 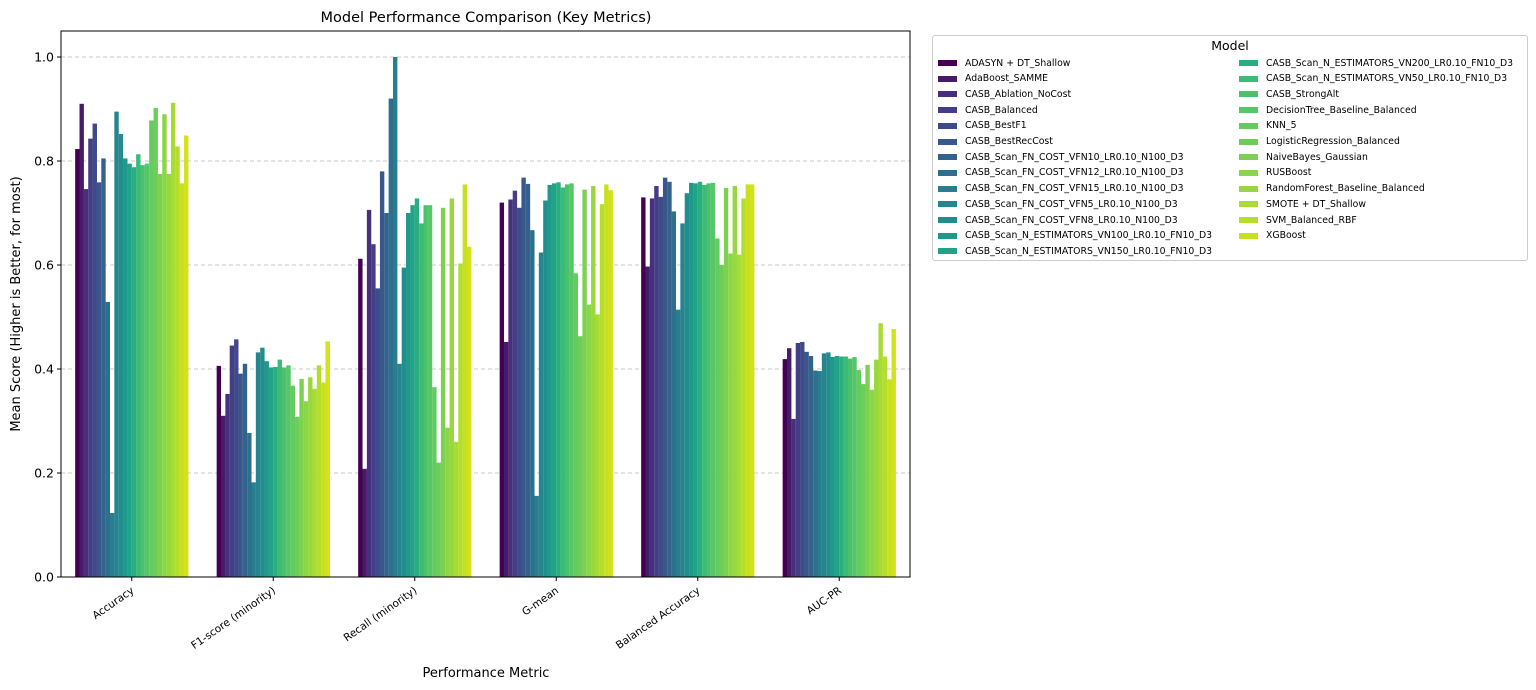 What do you see at coordinates (1061, 189) in the screenshot?
I see `legend-item: CASB_Scan_FN_COST_VFN15_LR0.10_N100_D3` at bounding box center [1061, 189].